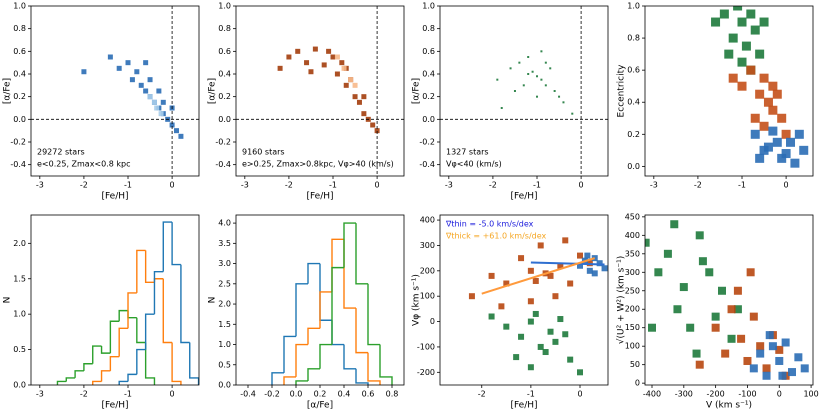 This screenshot has height=418, width=830. What do you see at coordinates (223, 164) in the screenshot?
I see `y-tick-label: -0.4` at bounding box center [223, 164].